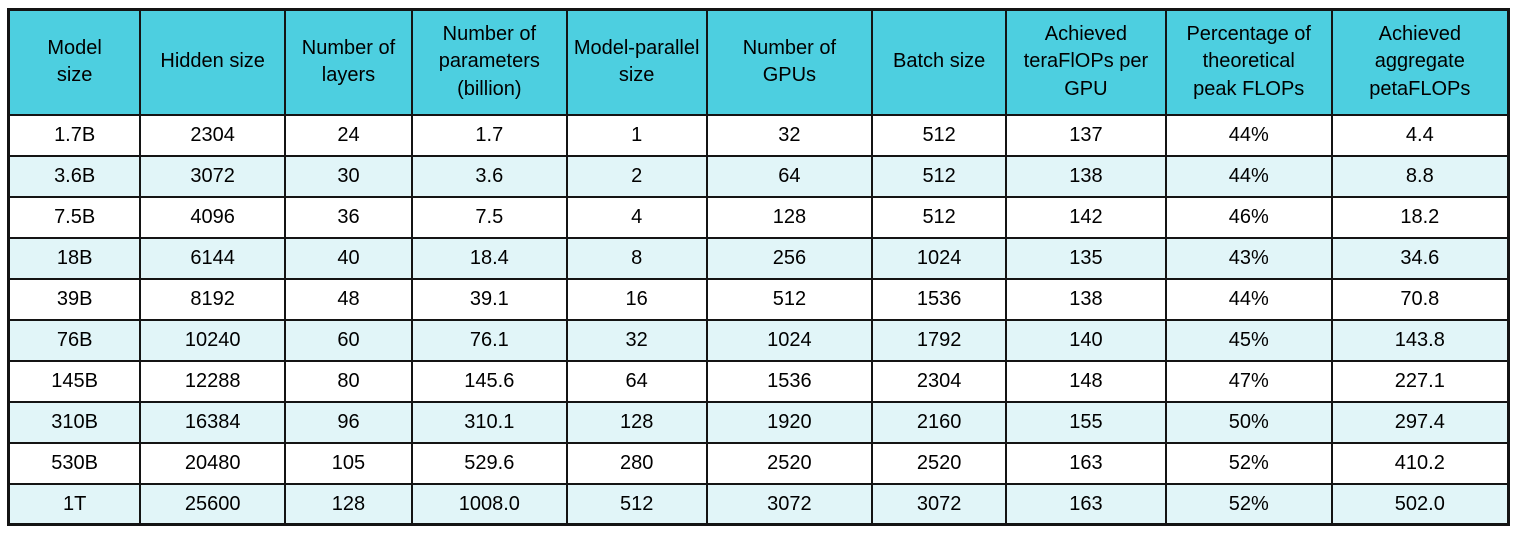  What do you see at coordinates (1248, 62) in the screenshot?
I see `col-header-pct-peak-flops: Percentage of theoretical peak FLOPs` at bounding box center [1248, 62].